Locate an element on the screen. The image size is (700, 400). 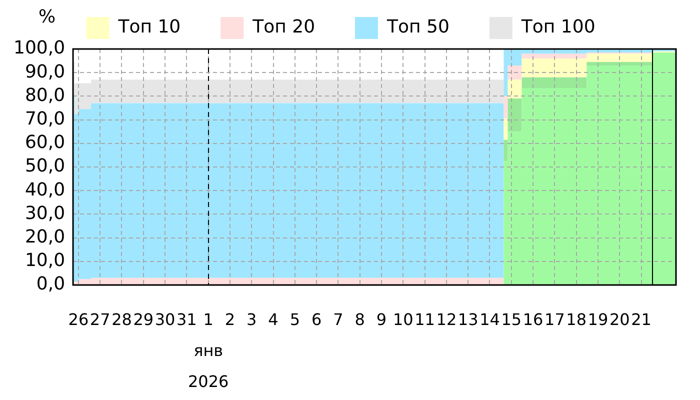
x-tick-label: 31 is located at coordinates (186, 319).